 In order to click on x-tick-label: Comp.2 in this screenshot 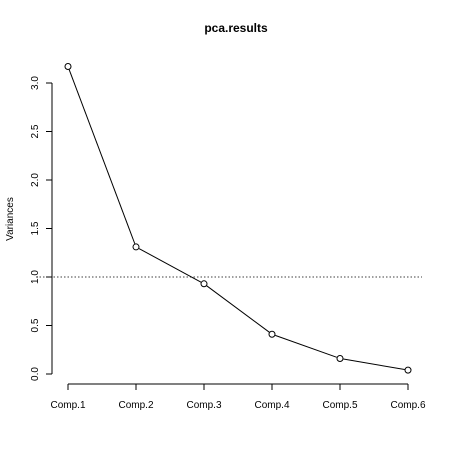, I will do `click(135, 405)`.